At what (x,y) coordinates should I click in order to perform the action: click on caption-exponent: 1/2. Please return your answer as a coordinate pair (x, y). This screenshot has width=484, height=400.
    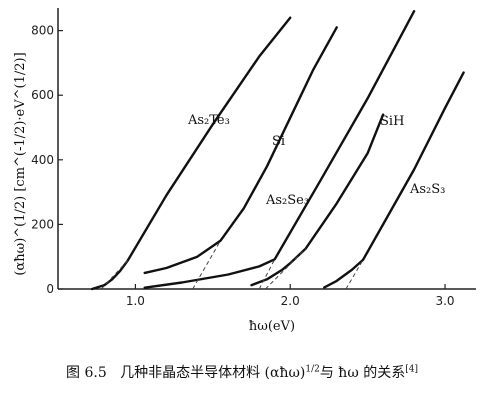
    Looking at the image, I should click on (312, 369).